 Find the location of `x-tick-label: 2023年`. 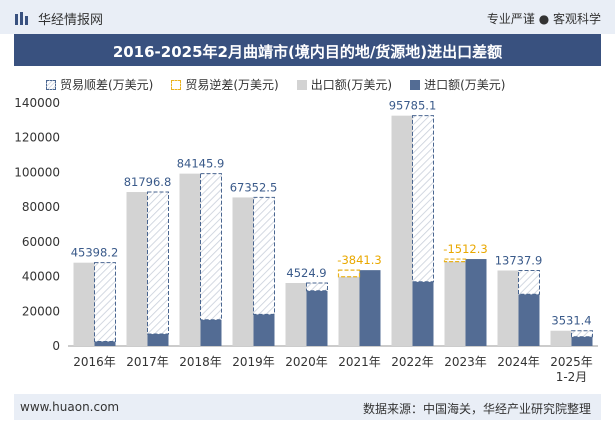

x-tick-label: 2023年 is located at coordinates (465, 362).